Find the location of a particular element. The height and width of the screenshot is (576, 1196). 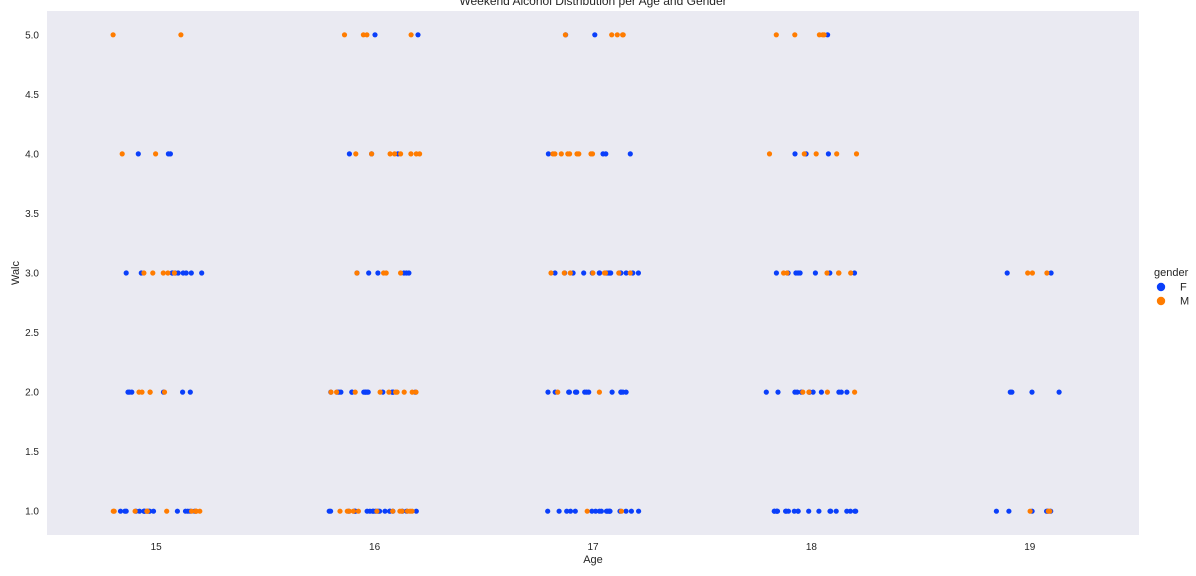

y-tick-label: 3.5 is located at coordinates (32, 214).